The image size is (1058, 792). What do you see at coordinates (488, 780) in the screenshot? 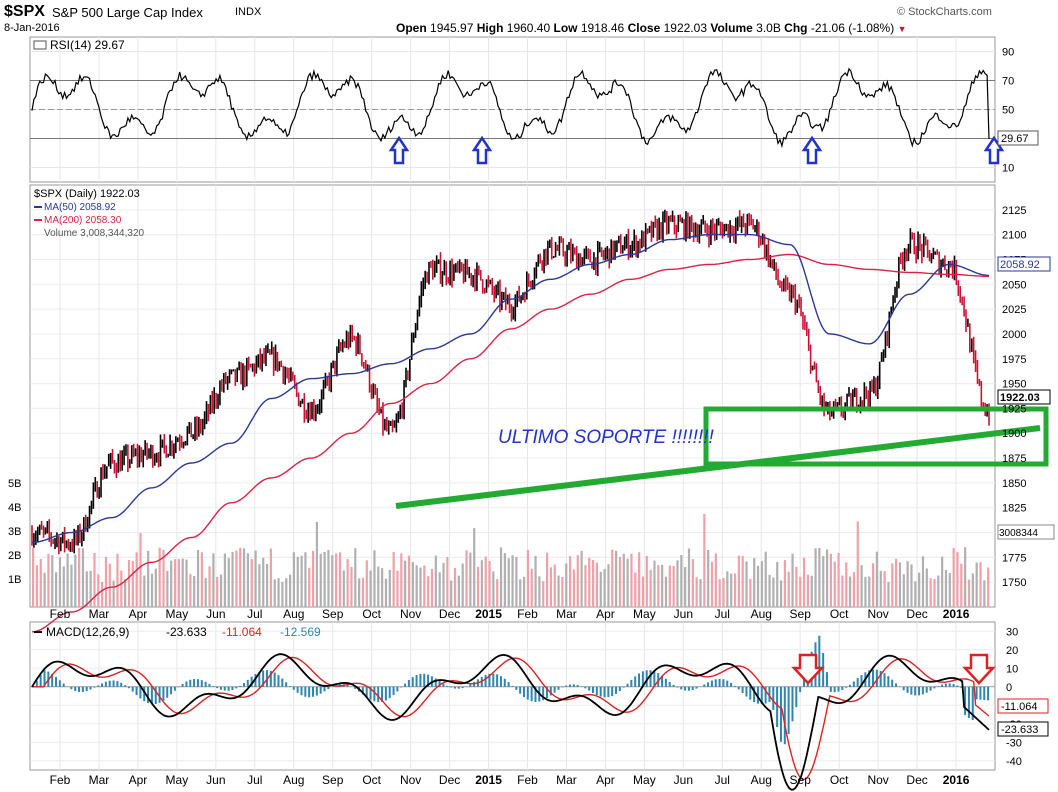
I see `month-tick-label: 2015` at bounding box center [488, 780].